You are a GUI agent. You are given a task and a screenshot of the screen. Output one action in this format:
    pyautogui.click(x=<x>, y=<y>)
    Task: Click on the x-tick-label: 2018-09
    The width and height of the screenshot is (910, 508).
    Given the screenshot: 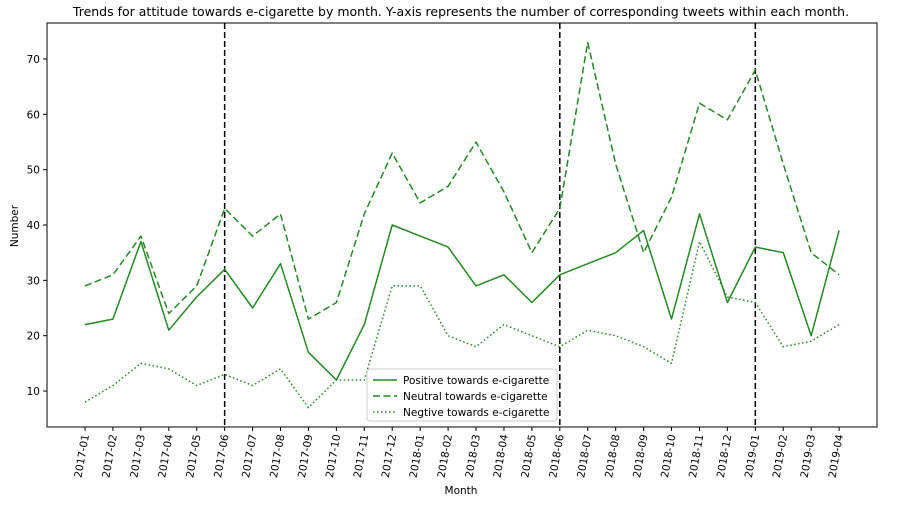 What is the action you would take?
    pyautogui.click(x=640, y=455)
    